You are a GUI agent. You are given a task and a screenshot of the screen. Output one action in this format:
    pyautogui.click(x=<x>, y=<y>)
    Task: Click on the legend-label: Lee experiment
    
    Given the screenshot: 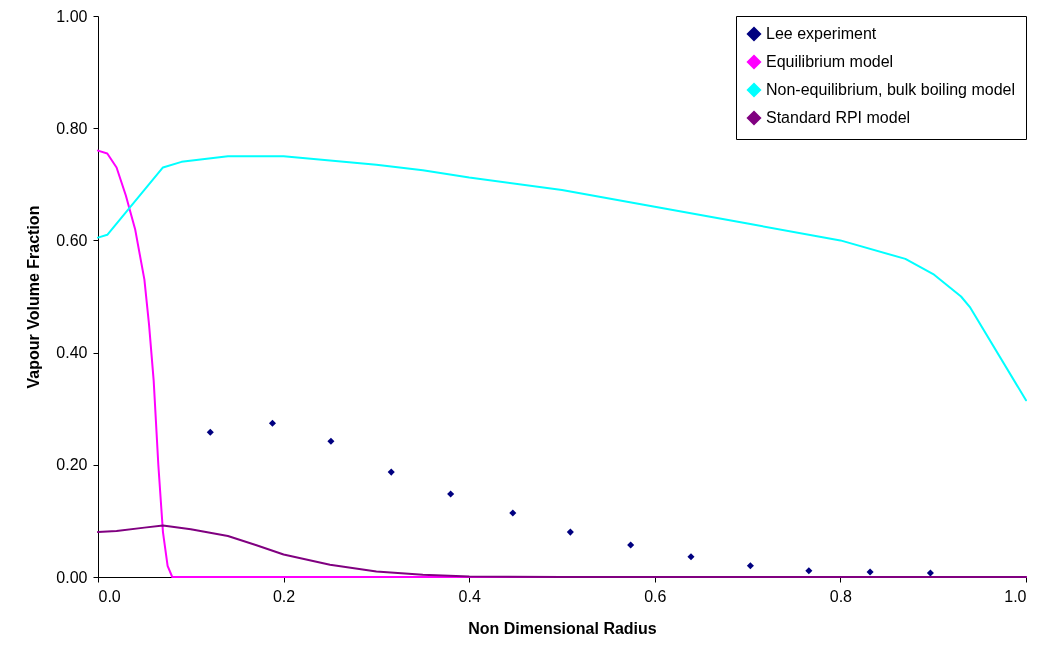 What is the action you would take?
    pyautogui.click(x=821, y=33)
    